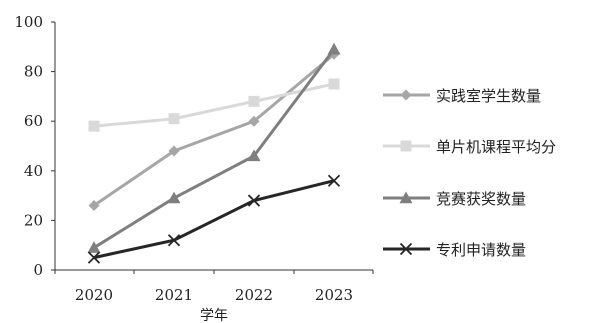 The image size is (593, 323). What do you see at coordinates (33, 121) in the screenshot?
I see `y-tick-label: 60` at bounding box center [33, 121].